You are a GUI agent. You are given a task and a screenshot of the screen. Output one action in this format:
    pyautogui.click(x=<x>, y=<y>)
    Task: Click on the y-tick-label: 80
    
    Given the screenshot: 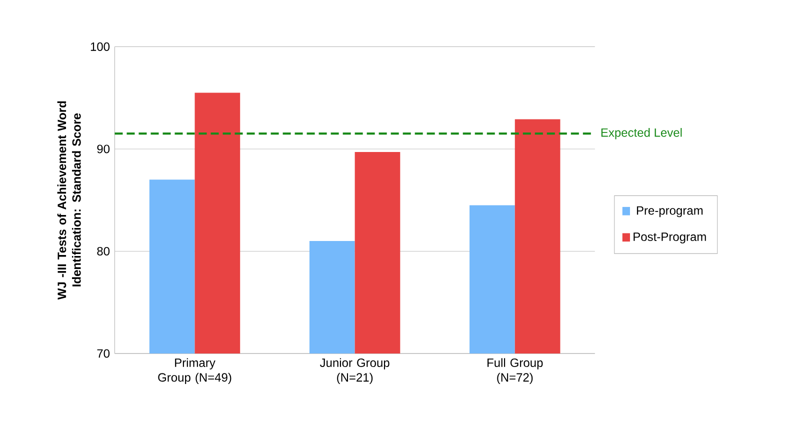 What is the action you would take?
    pyautogui.click(x=103, y=251)
    